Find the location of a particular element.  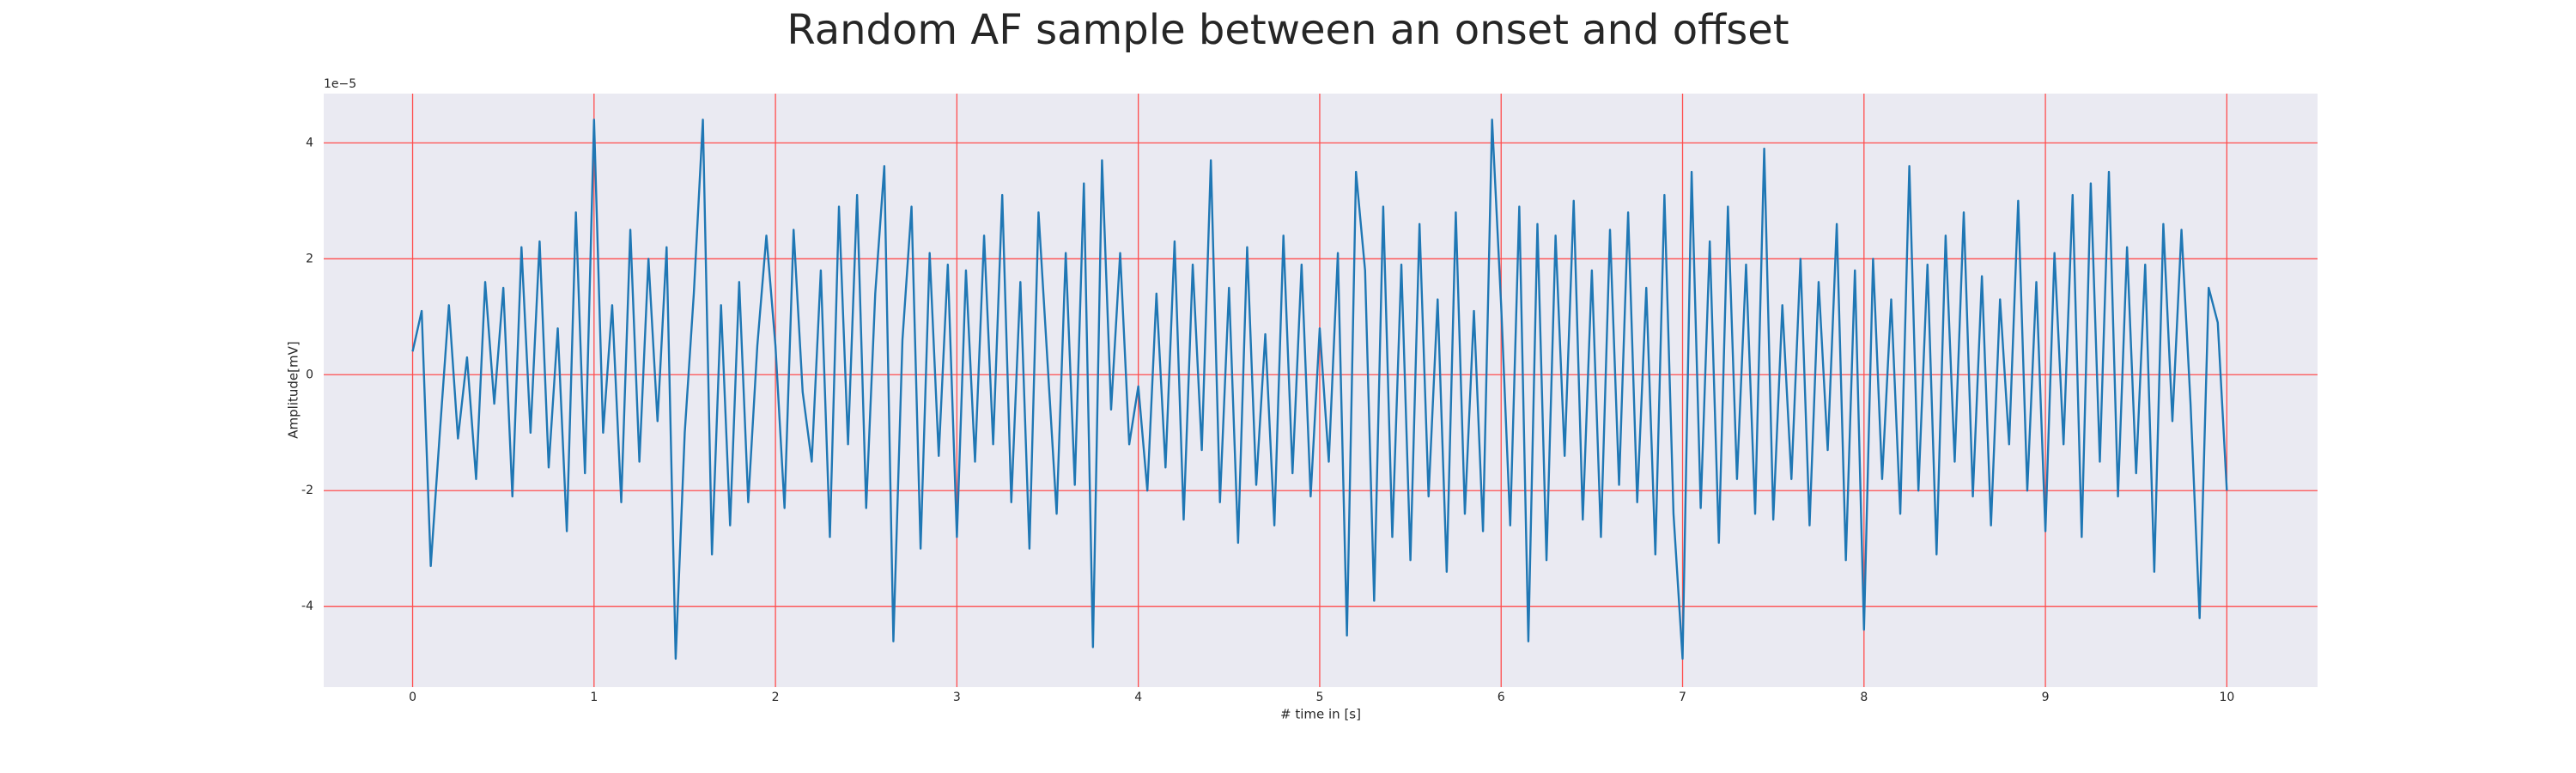

x-tick-label: 3 is located at coordinates (957, 697).